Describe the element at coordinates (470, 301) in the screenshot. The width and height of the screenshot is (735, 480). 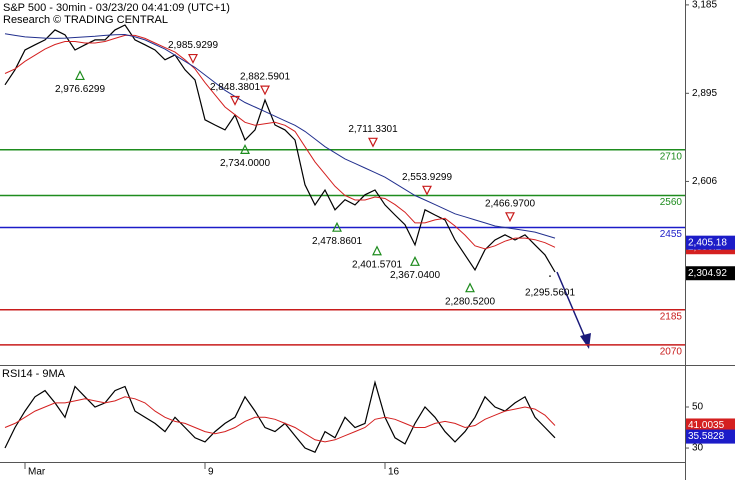
I see `annotation-label: 2,280.5200` at that location.